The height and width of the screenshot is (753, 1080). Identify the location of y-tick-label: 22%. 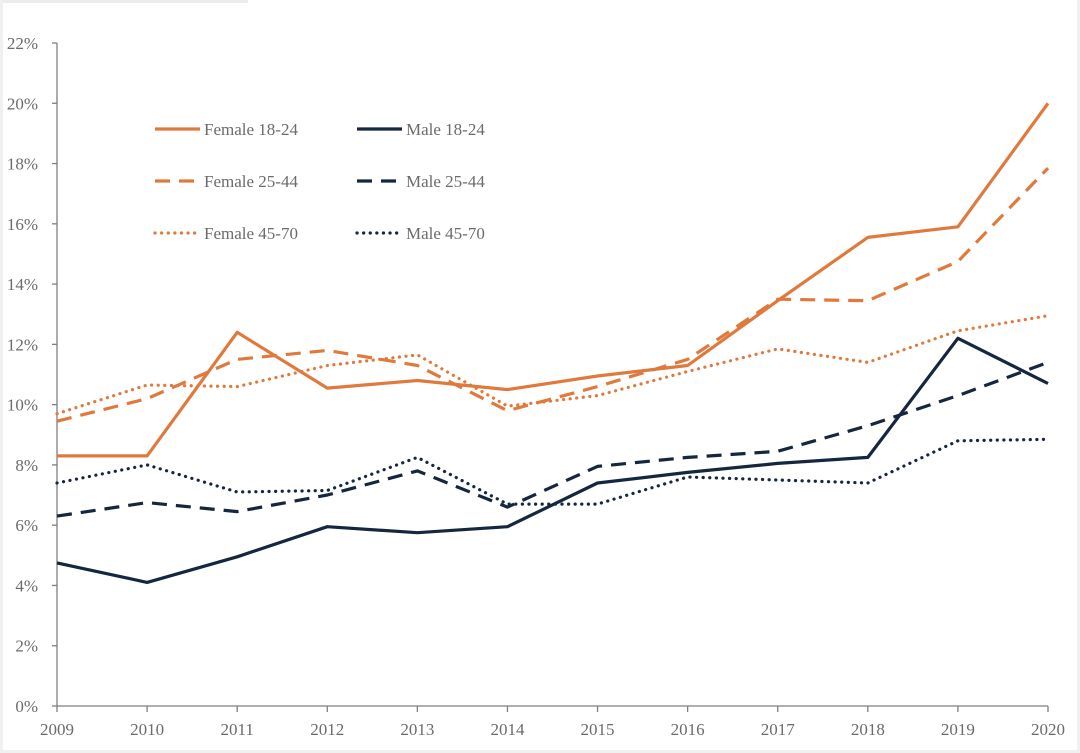
(22, 43).